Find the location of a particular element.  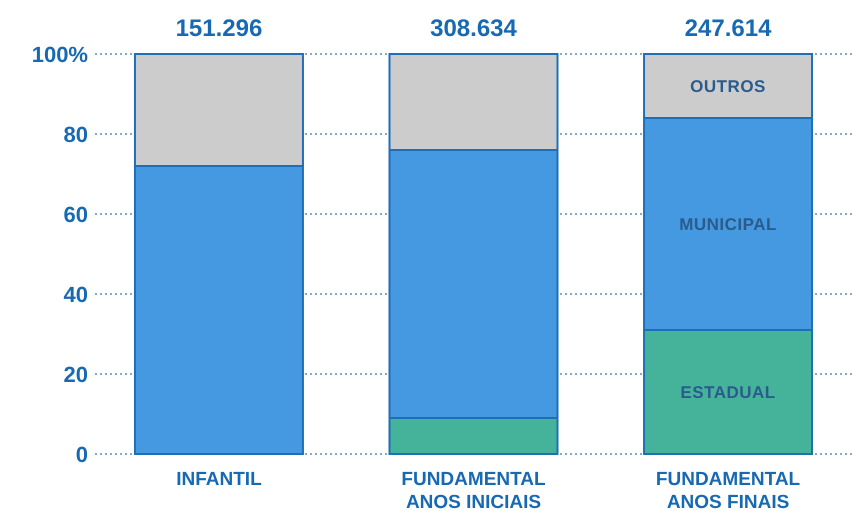

annotation: 247.614 is located at coordinates (728, 28).